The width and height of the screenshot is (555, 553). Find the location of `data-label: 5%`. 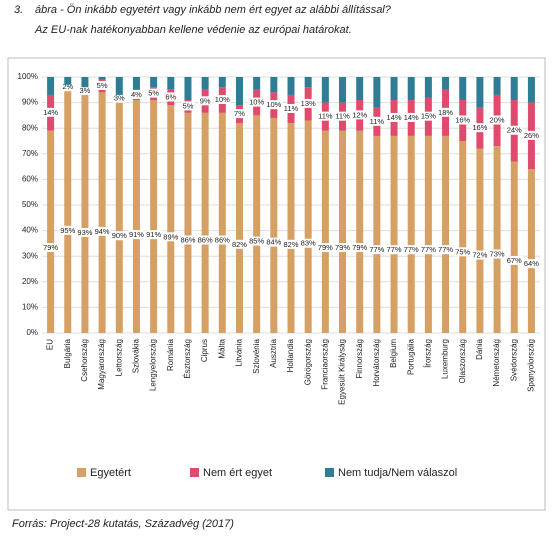

data-label: 5% is located at coordinates (102, 85).